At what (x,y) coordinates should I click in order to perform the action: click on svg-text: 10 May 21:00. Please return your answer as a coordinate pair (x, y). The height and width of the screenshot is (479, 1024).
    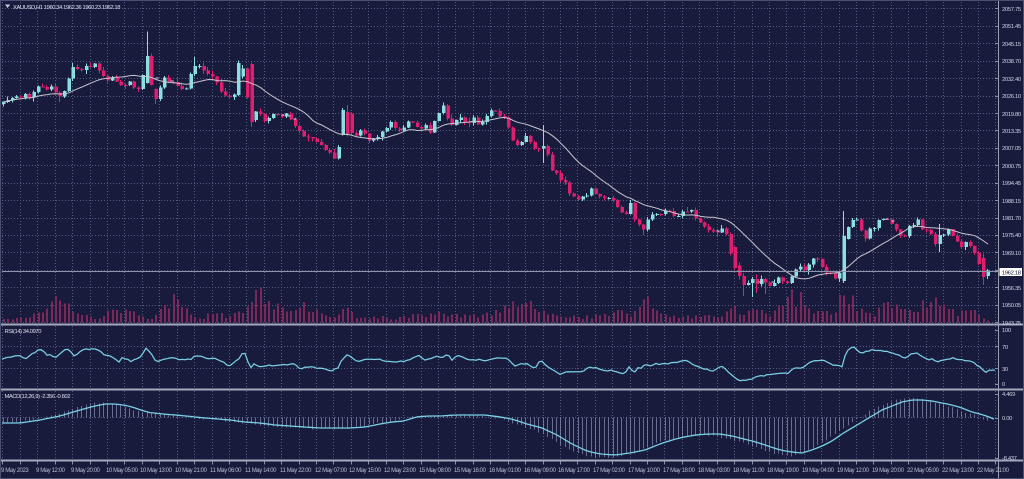
    Looking at the image, I should click on (191, 471).